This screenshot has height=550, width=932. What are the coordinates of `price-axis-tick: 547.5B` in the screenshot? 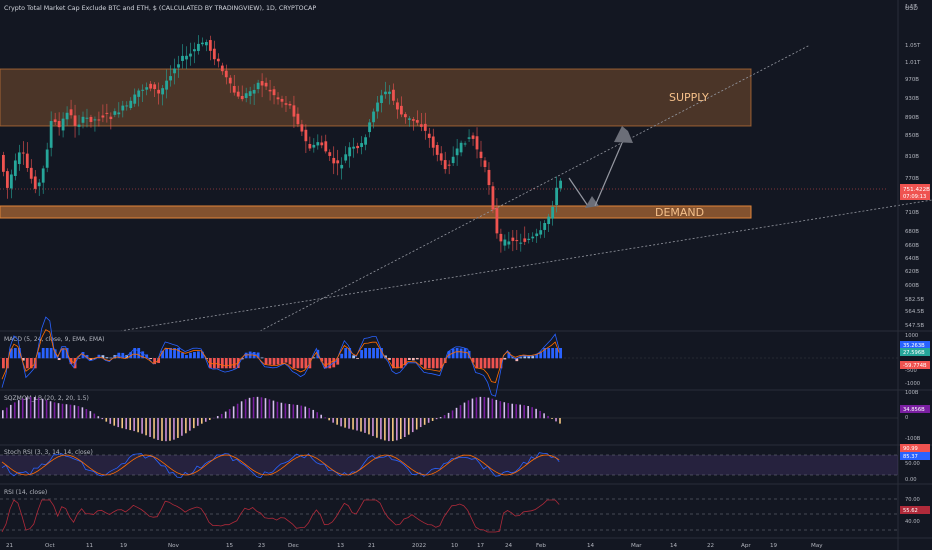 It's located at (914, 326).